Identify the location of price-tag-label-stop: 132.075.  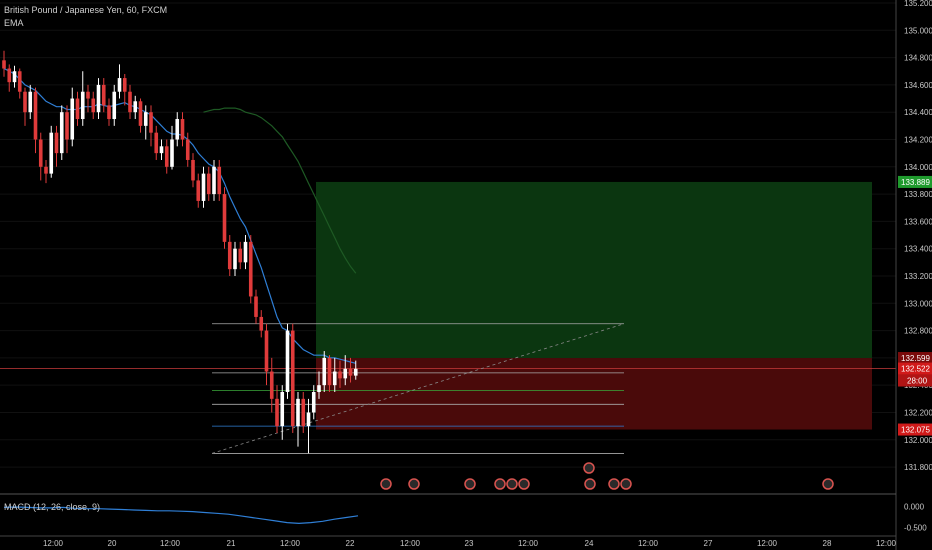
(915, 430).